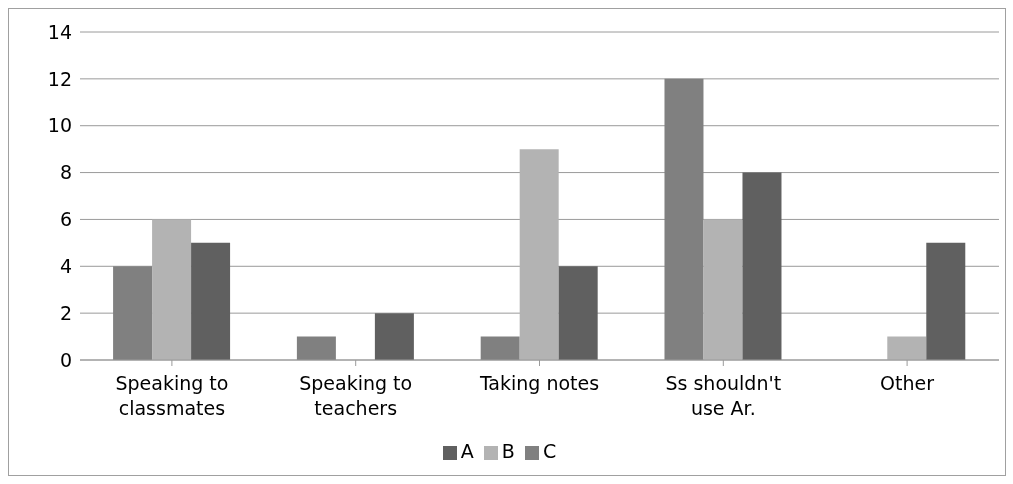  What do you see at coordinates (59, 125) in the screenshot?
I see `y-tick-label: 10` at bounding box center [59, 125].